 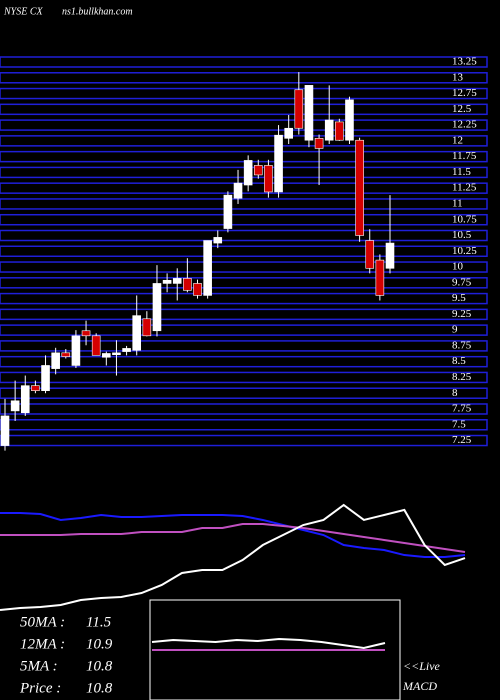 I want to click on y-tick-label: 7.25, so click(x=462, y=440).